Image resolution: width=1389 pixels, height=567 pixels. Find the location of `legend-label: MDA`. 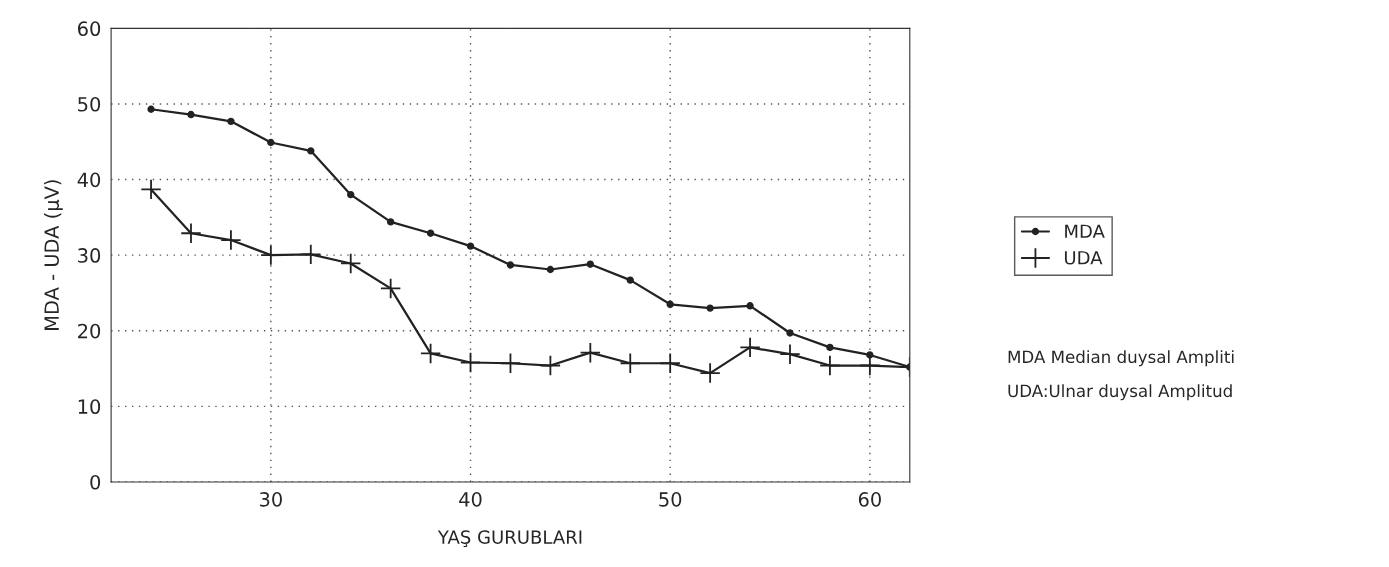

legend-label: MDA is located at coordinates (1085, 231).